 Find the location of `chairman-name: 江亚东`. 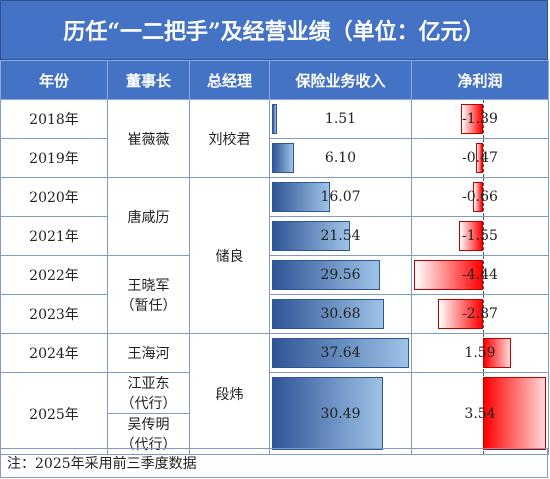

chairman-name: 江亚东 is located at coordinates (148, 384).